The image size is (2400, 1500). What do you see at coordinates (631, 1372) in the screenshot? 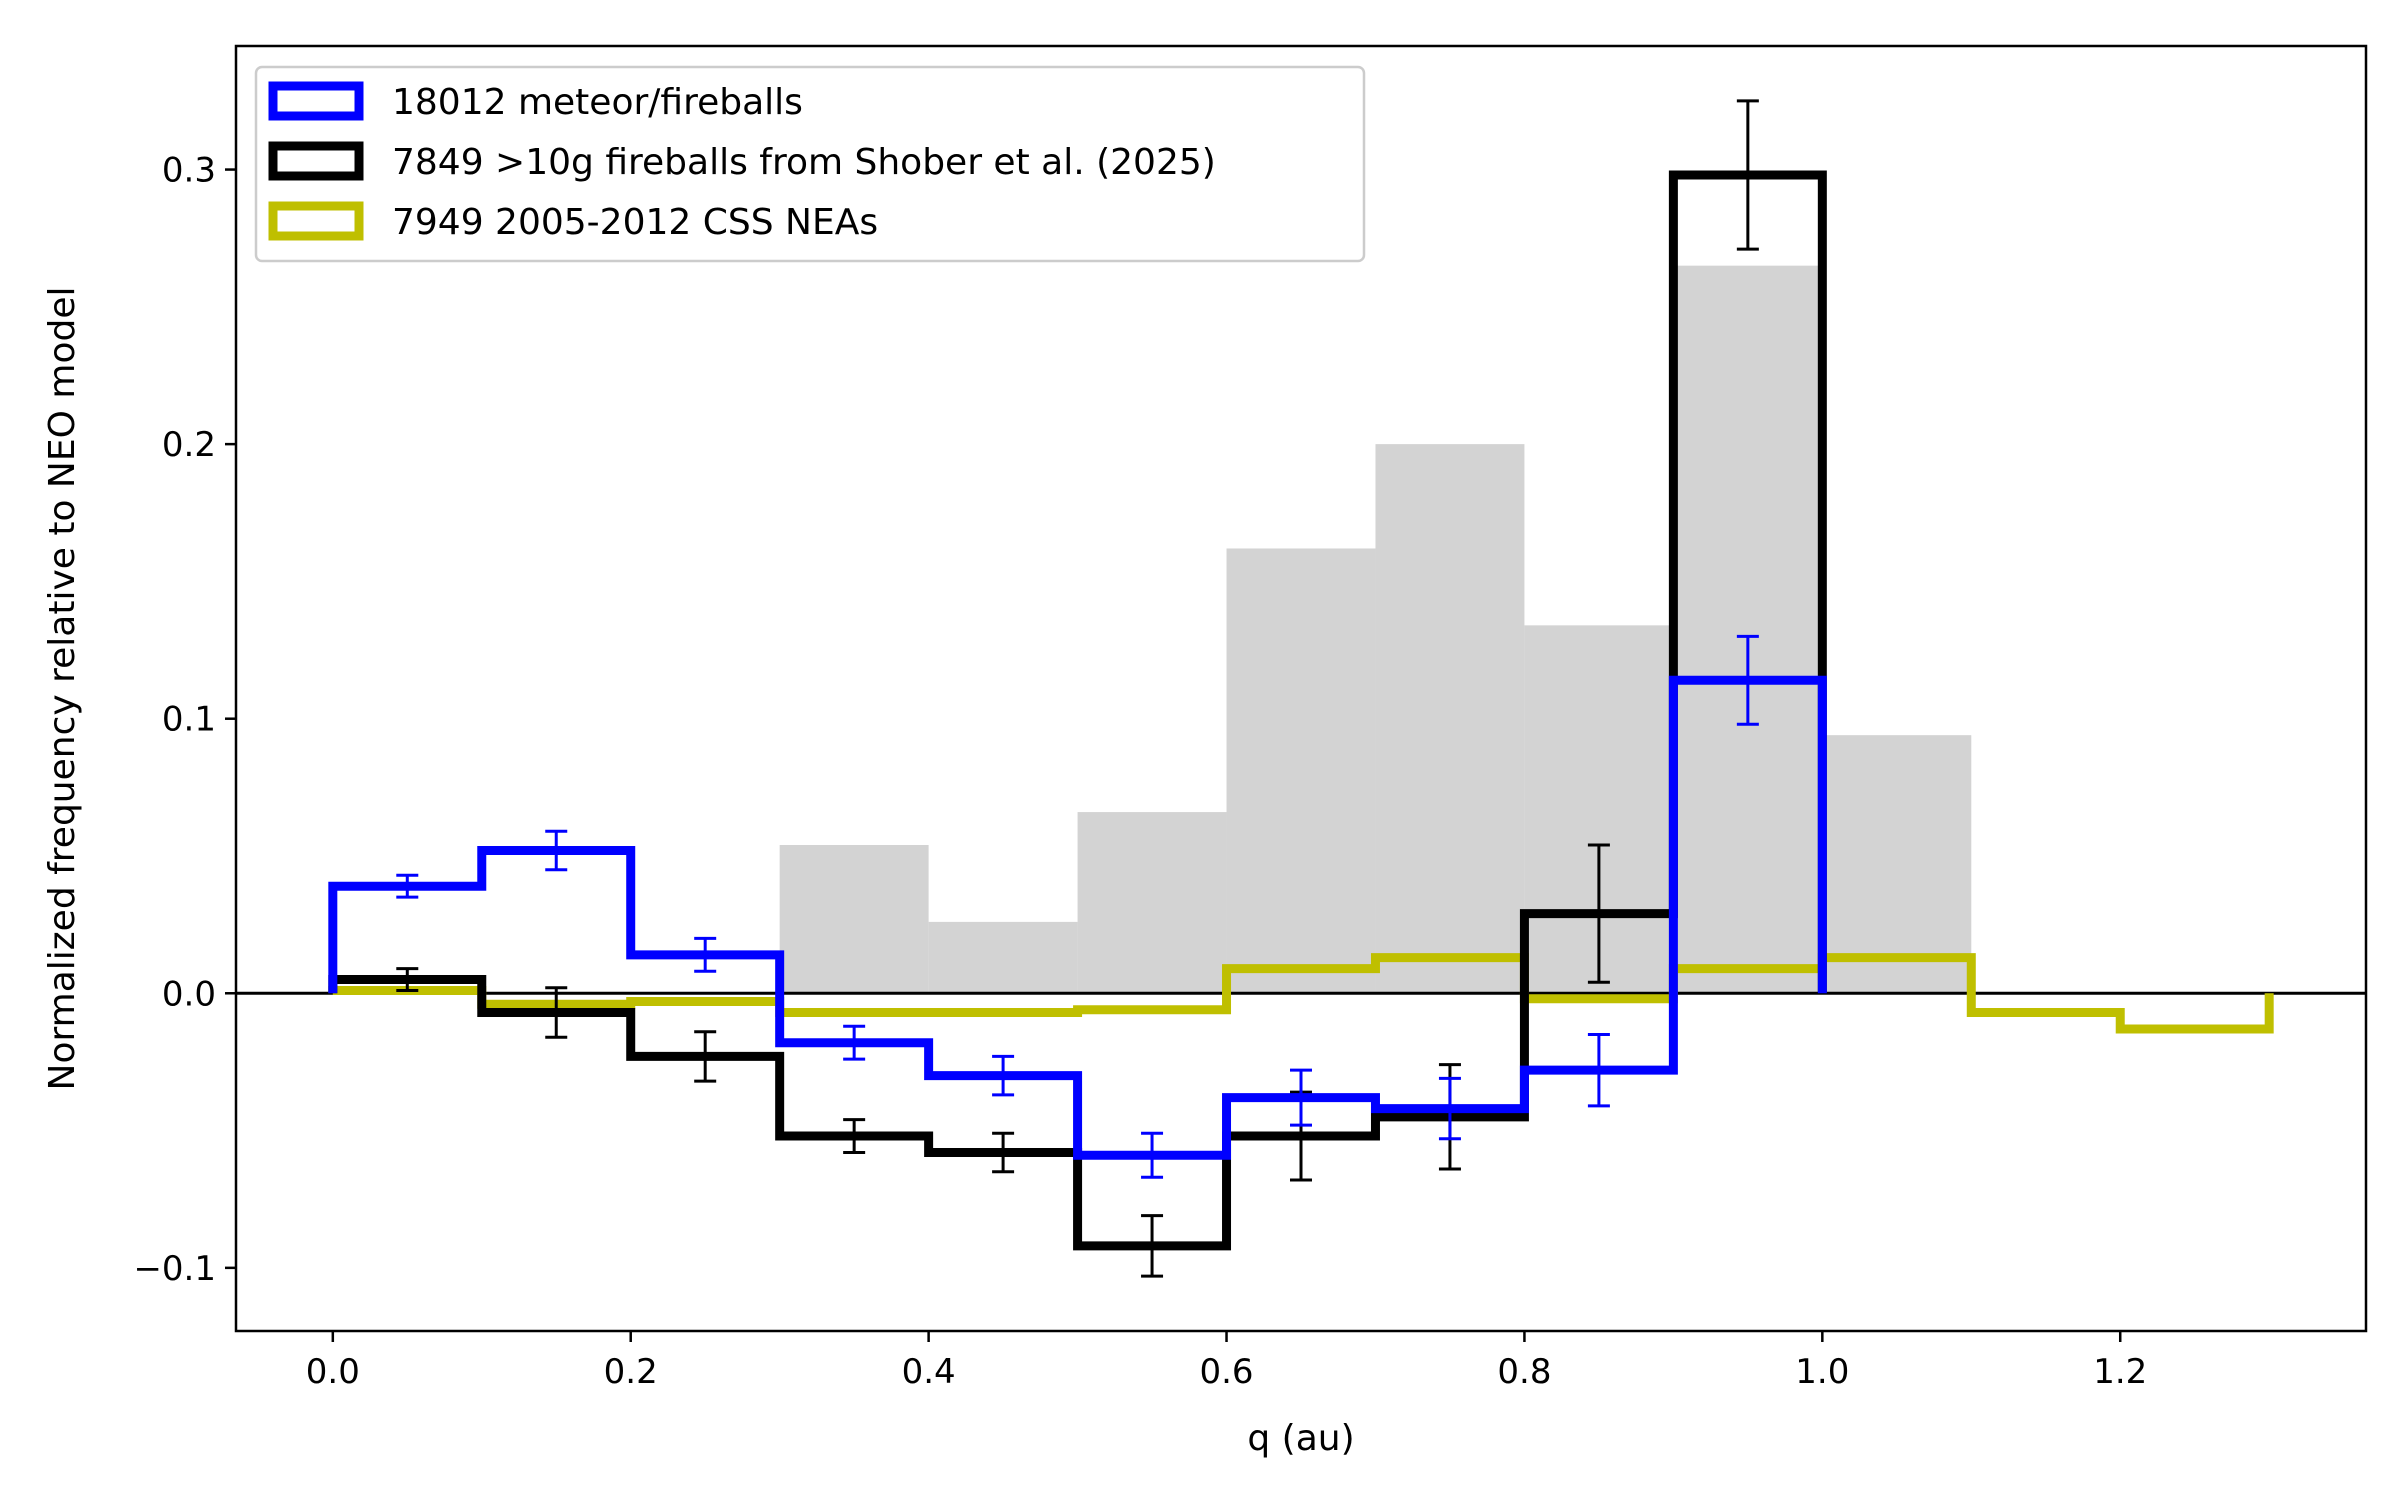
I see `x-tick-label: 0.2` at bounding box center [631, 1372].